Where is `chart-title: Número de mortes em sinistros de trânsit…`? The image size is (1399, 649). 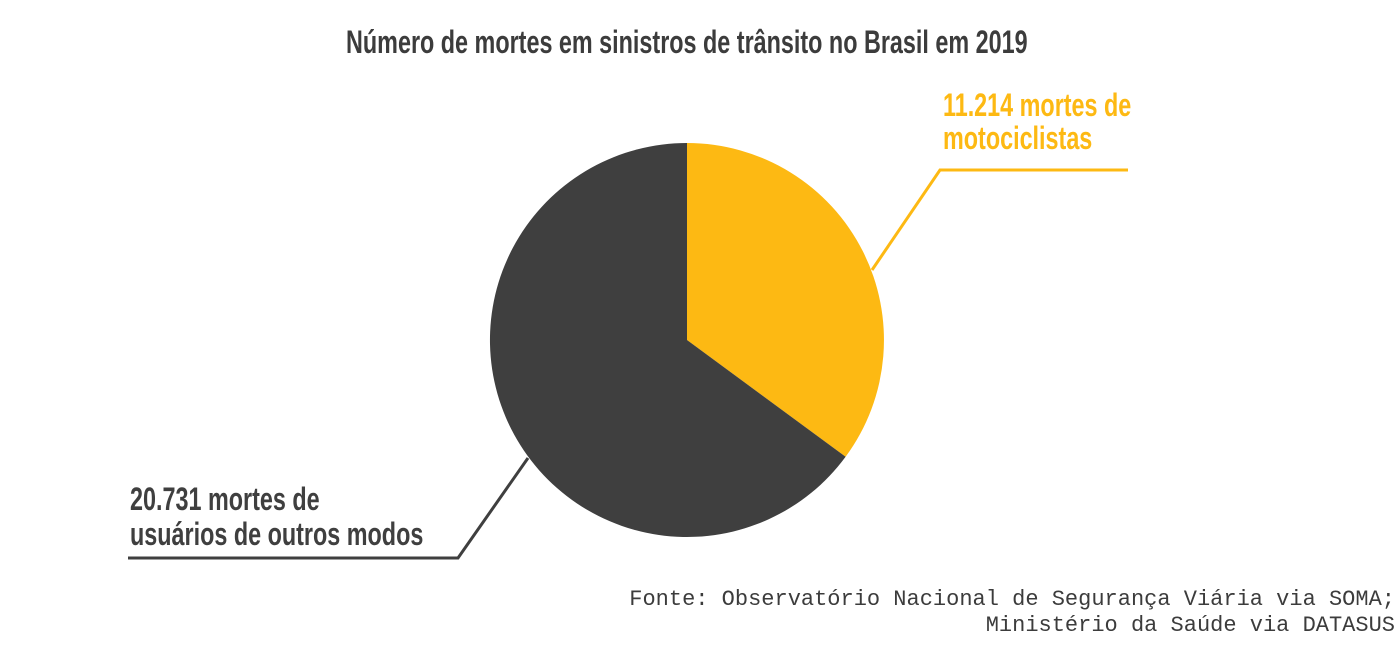
chart-title: Número de mortes em sinistros de trânsit… is located at coordinates (687, 42).